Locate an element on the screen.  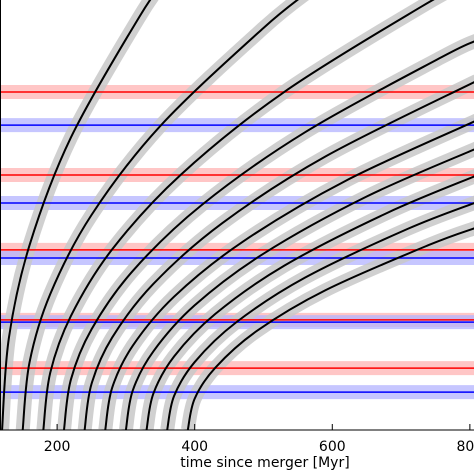
x-axis-label: time since merger [Myr] is located at coordinates (264, 463).